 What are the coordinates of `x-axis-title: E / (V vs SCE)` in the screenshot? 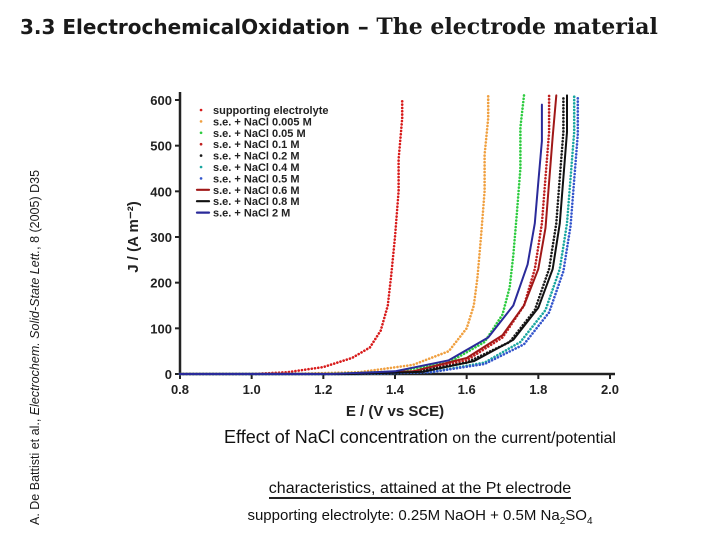 It's located at (395, 411).